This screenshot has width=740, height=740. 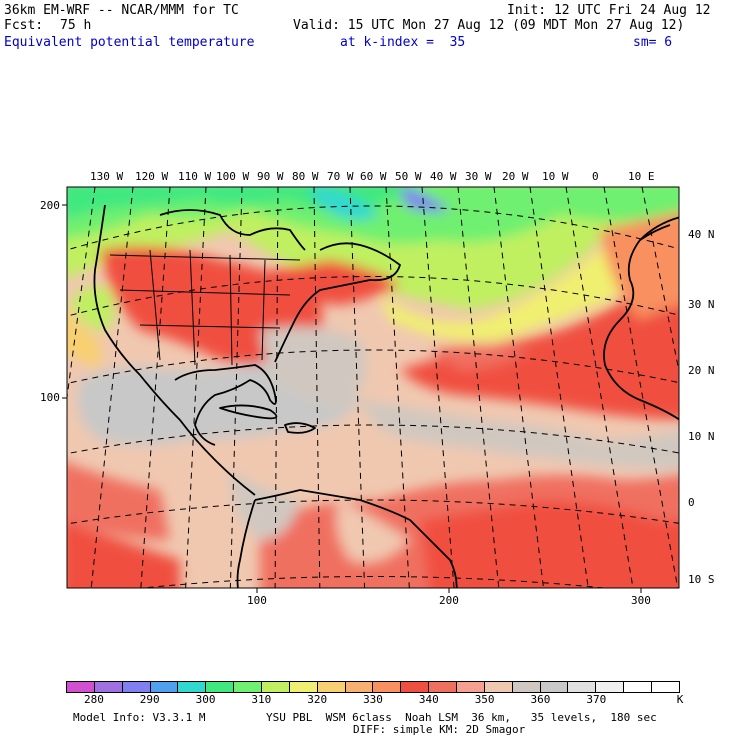 I want to click on field-name: Equivalent potential temperature, so click(x=129, y=42).